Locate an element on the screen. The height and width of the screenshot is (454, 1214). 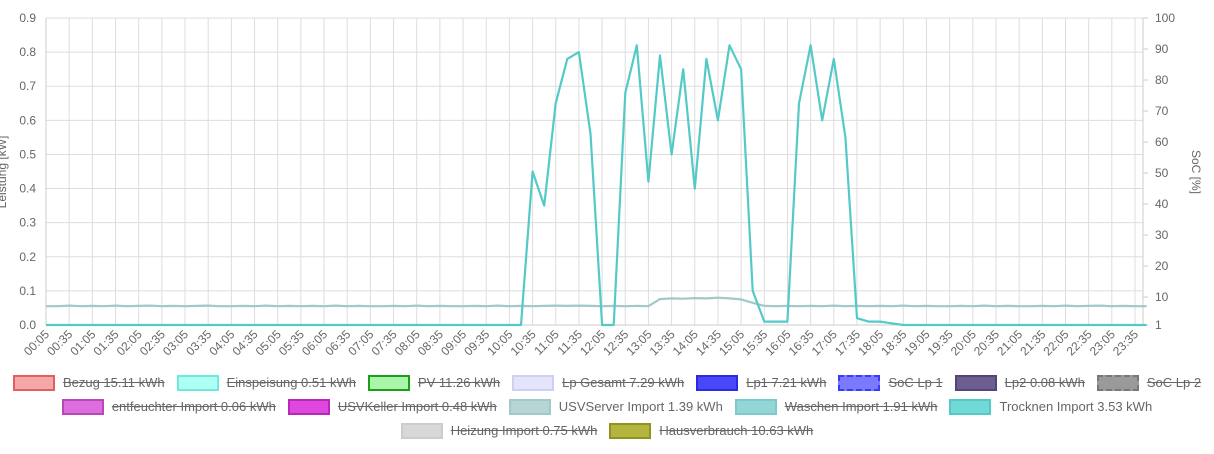
x-tick-label: 04:05 is located at coordinates (221, 342).